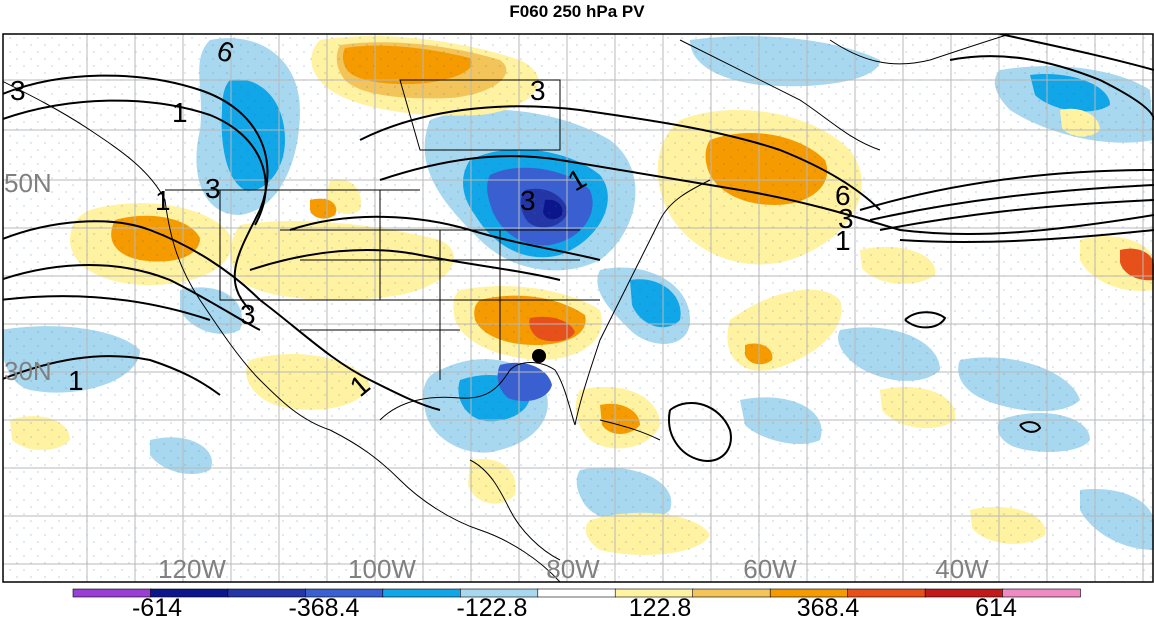 This screenshot has height=619, width=1154. I want to click on contour-label: 6, so click(843, 195).